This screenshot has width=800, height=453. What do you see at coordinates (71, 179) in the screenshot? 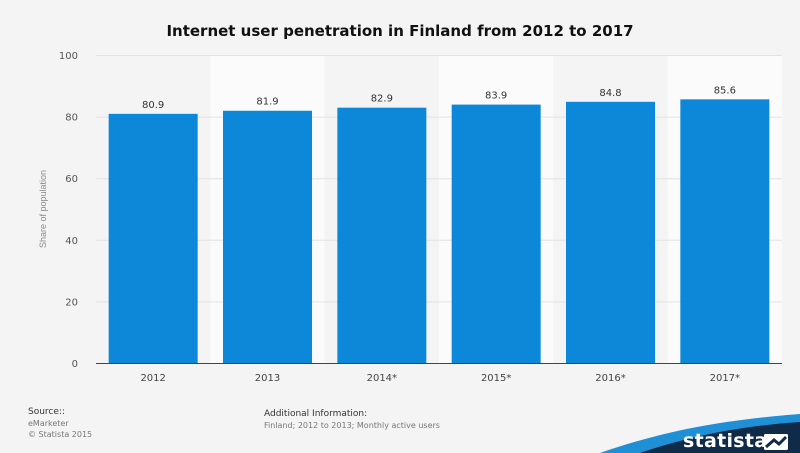
I see `y-tick-label: 60` at bounding box center [71, 179].